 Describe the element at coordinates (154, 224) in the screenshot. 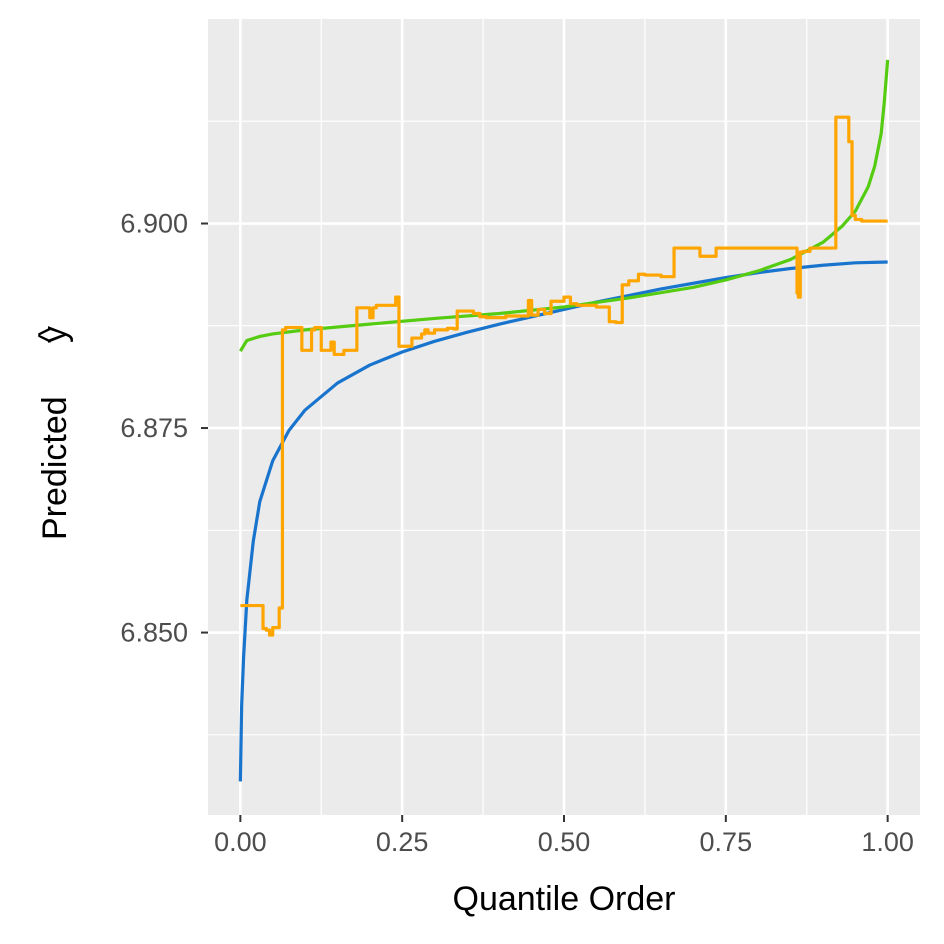

I see `y-tick-label: 6.900` at that location.